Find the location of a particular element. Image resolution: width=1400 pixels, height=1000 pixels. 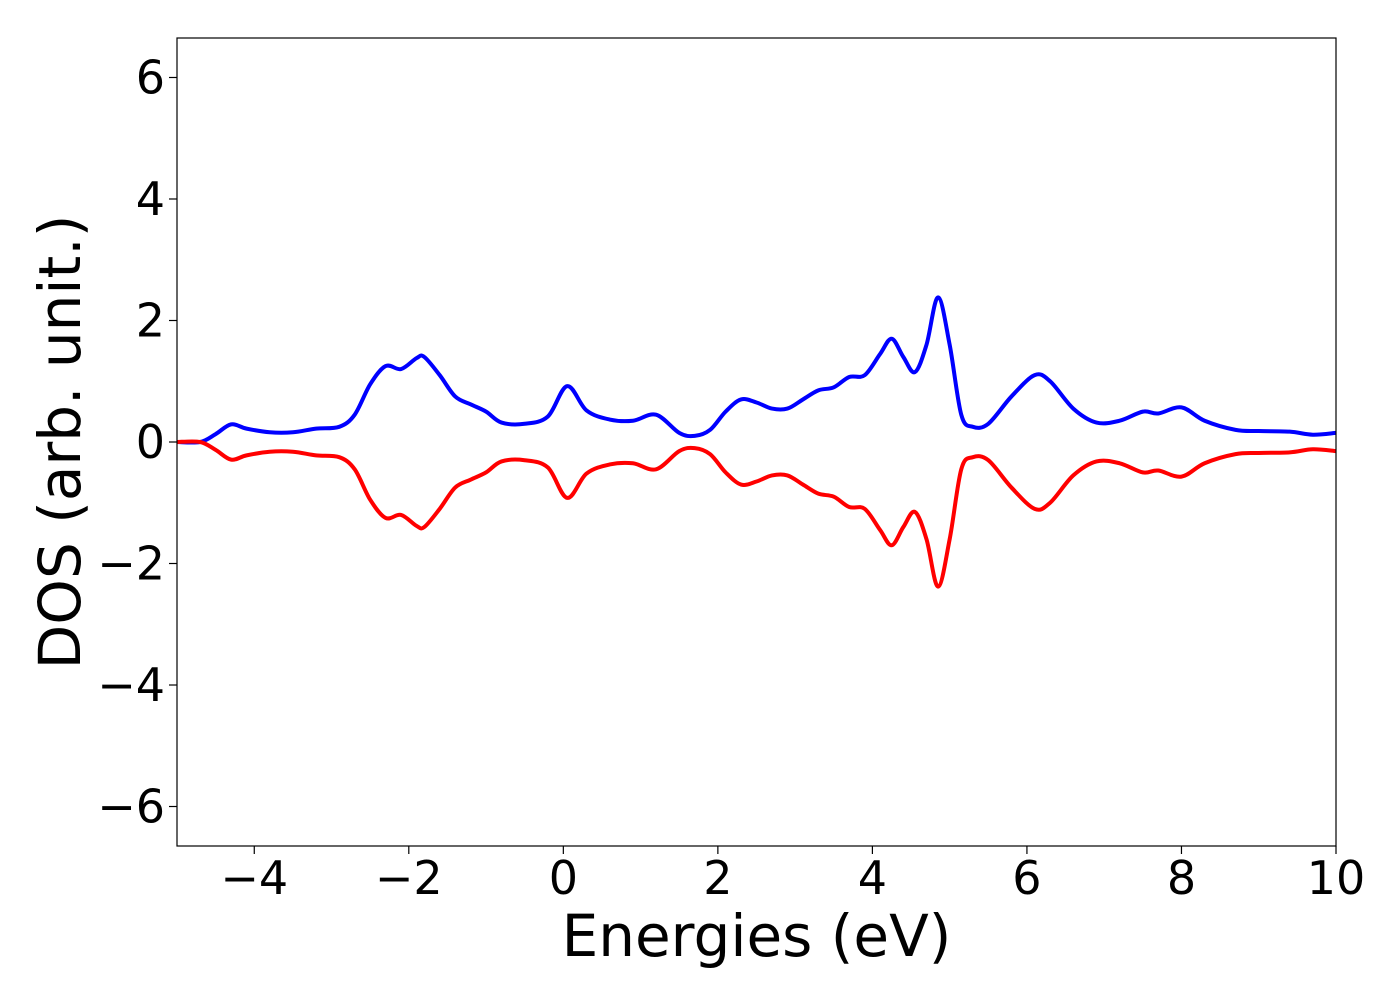

y-tick-label: −2 is located at coordinates (131, 564).